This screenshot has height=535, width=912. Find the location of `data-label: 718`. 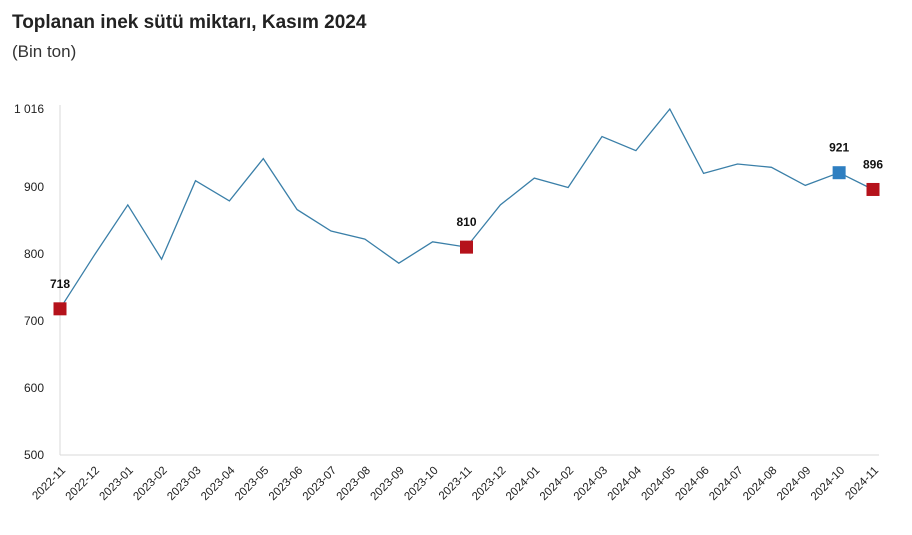

data-label: 718 is located at coordinates (60, 284).